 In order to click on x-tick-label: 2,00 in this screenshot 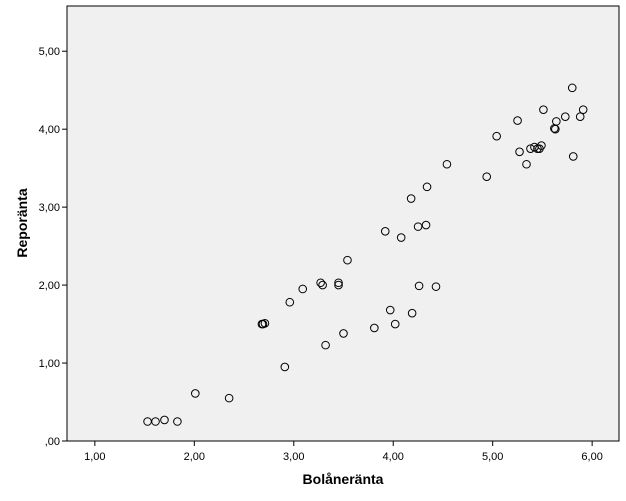, I will do `click(194, 457)`.